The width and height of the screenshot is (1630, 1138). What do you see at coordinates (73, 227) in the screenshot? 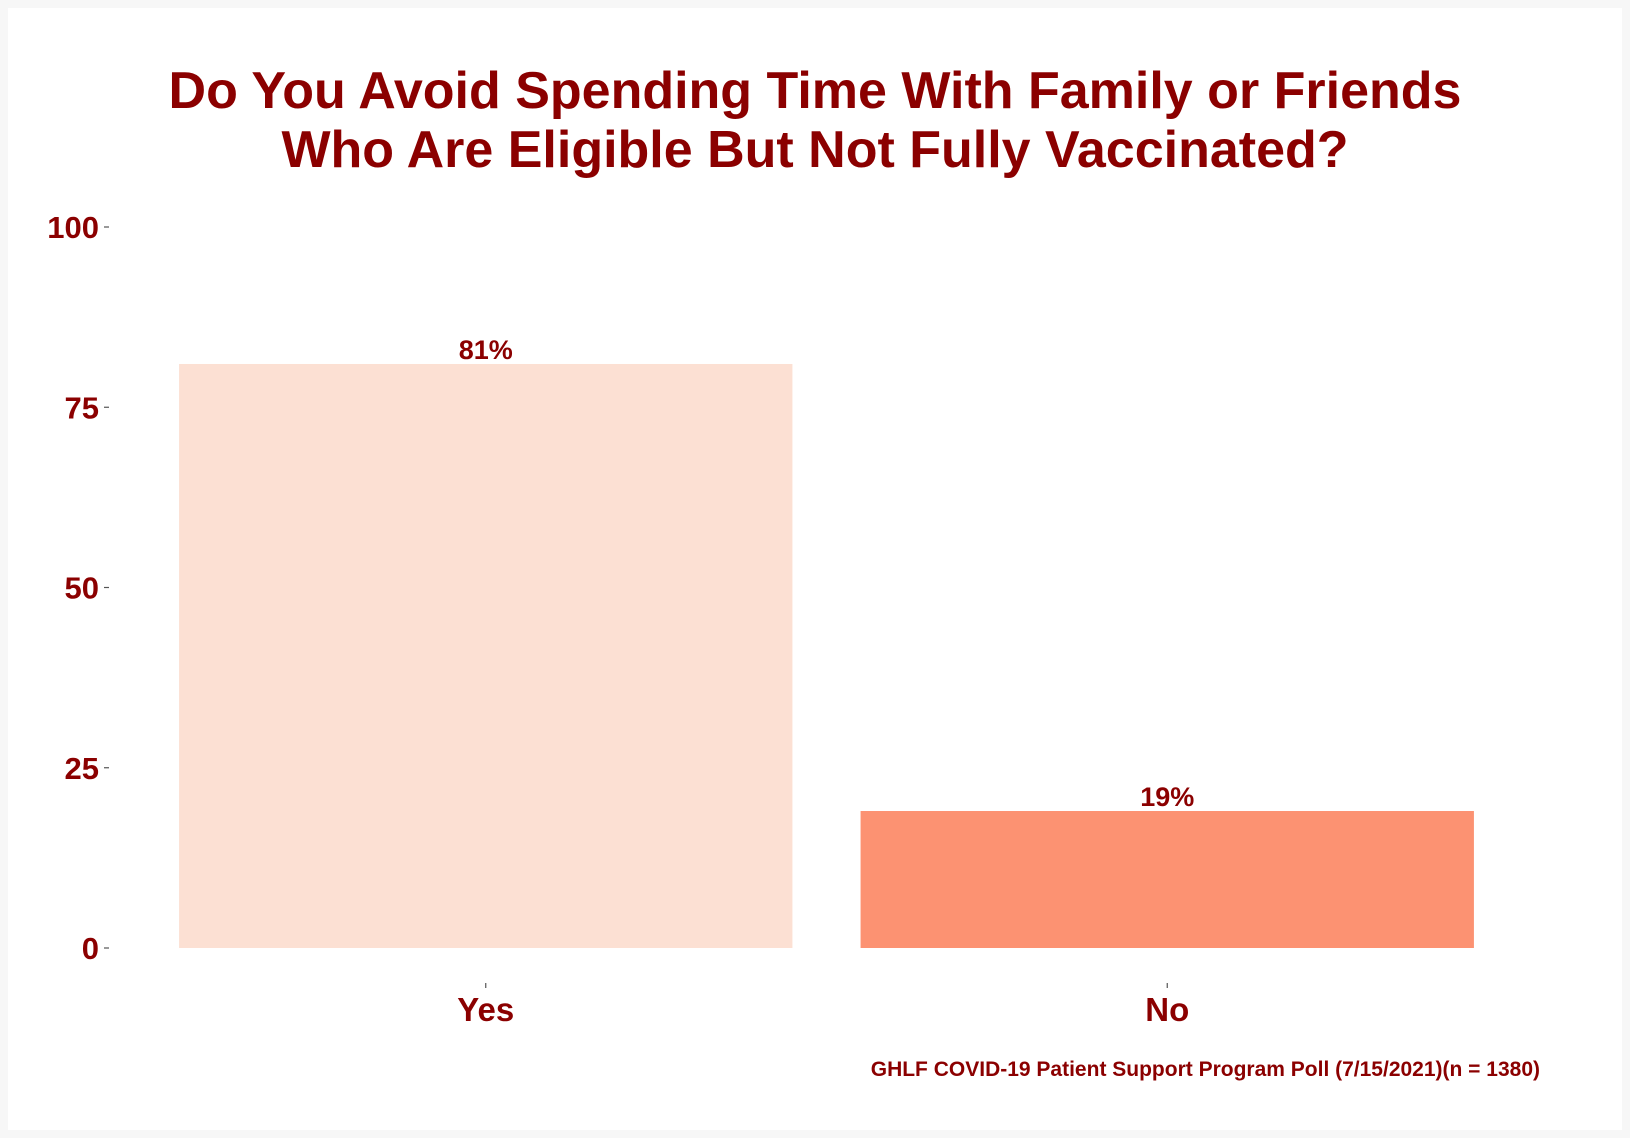
I see `y-tick-label: 100` at bounding box center [73, 227].